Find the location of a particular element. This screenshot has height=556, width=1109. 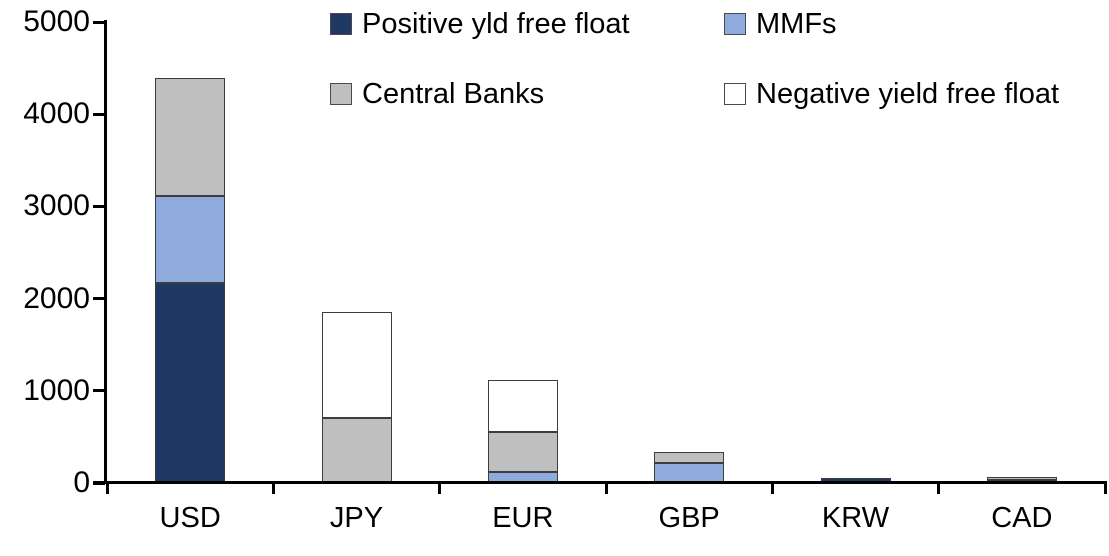

legend-swatch-central-banks is located at coordinates (341, 94).